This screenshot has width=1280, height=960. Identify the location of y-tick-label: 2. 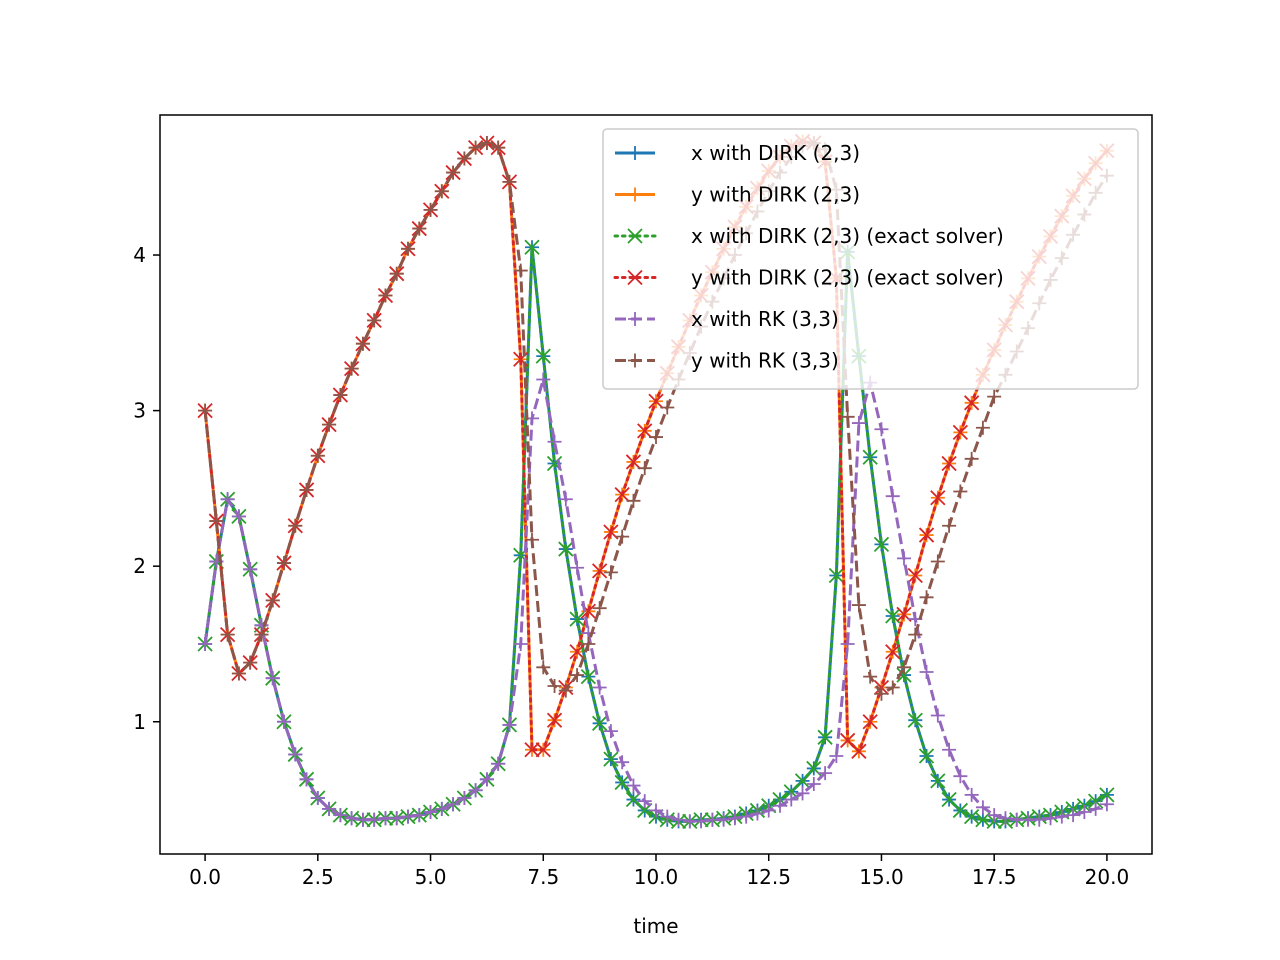
(139, 566).